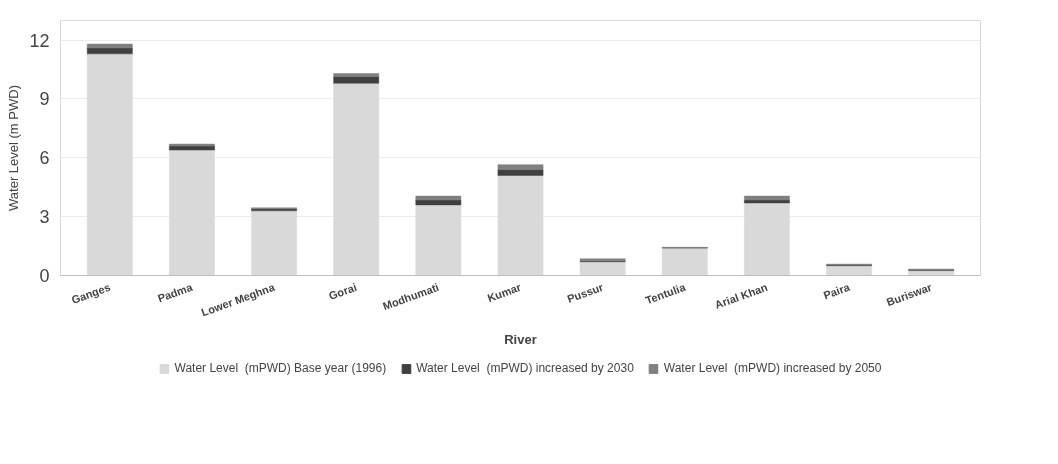 The width and height of the screenshot is (1058, 464). Describe the element at coordinates (520, 340) in the screenshot. I see `x-axis-title: River` at that location.